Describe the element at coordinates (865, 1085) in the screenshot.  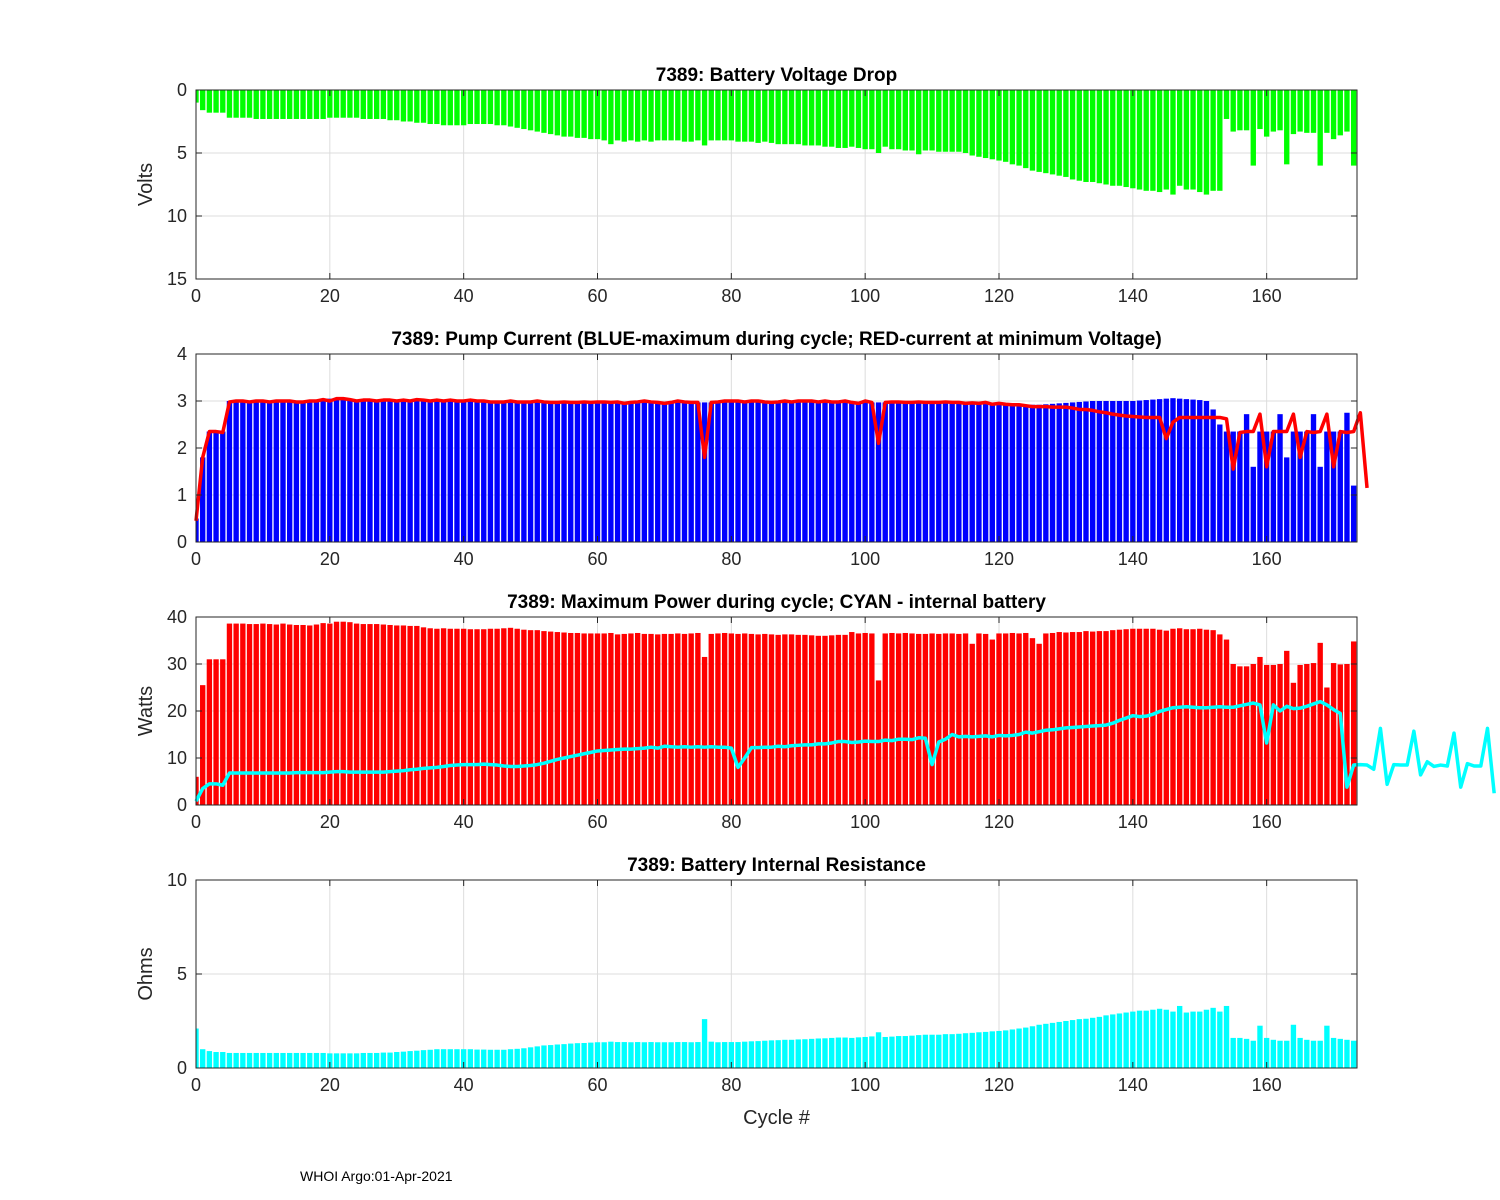
I see `x-tick-label: 100` at that location.